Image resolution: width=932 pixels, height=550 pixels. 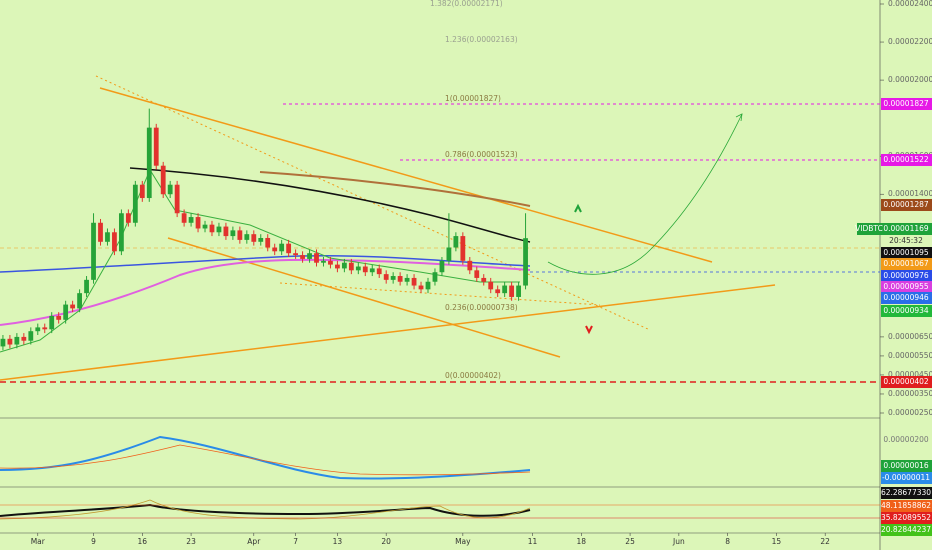 What do you see at coordinates (533, 541) in the screenshot?
I see `x-tick-label: 11` at bounding box center [533, 541].